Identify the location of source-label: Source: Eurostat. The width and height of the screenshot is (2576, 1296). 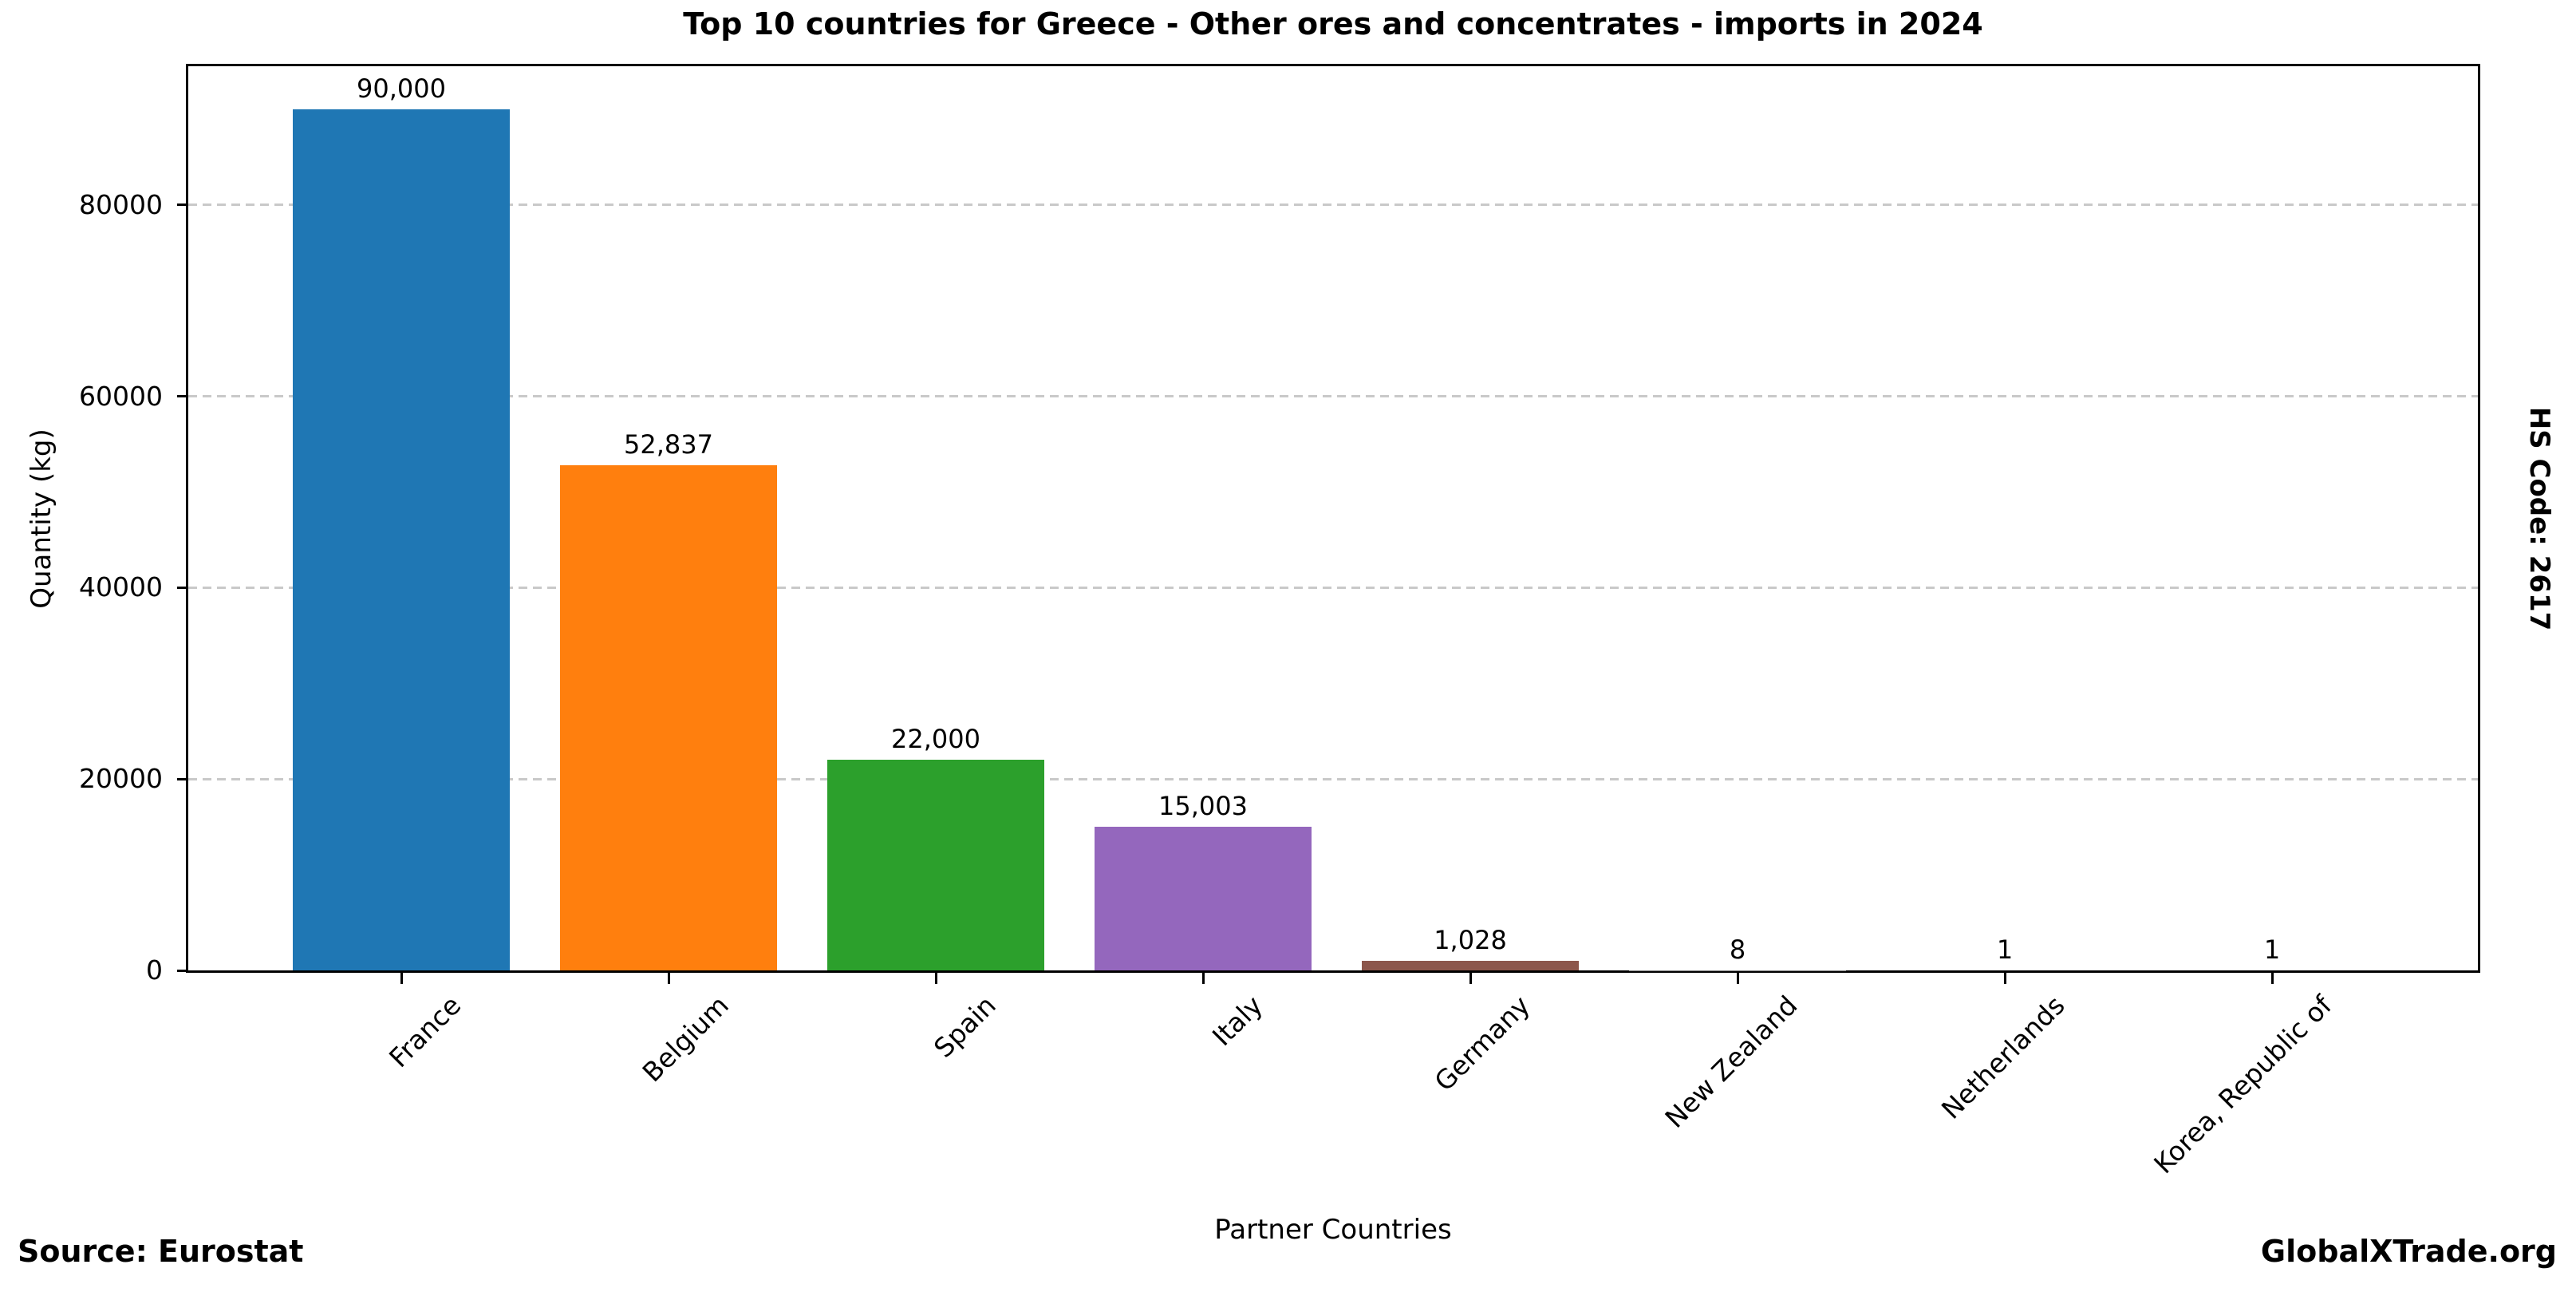
(161, 1252).